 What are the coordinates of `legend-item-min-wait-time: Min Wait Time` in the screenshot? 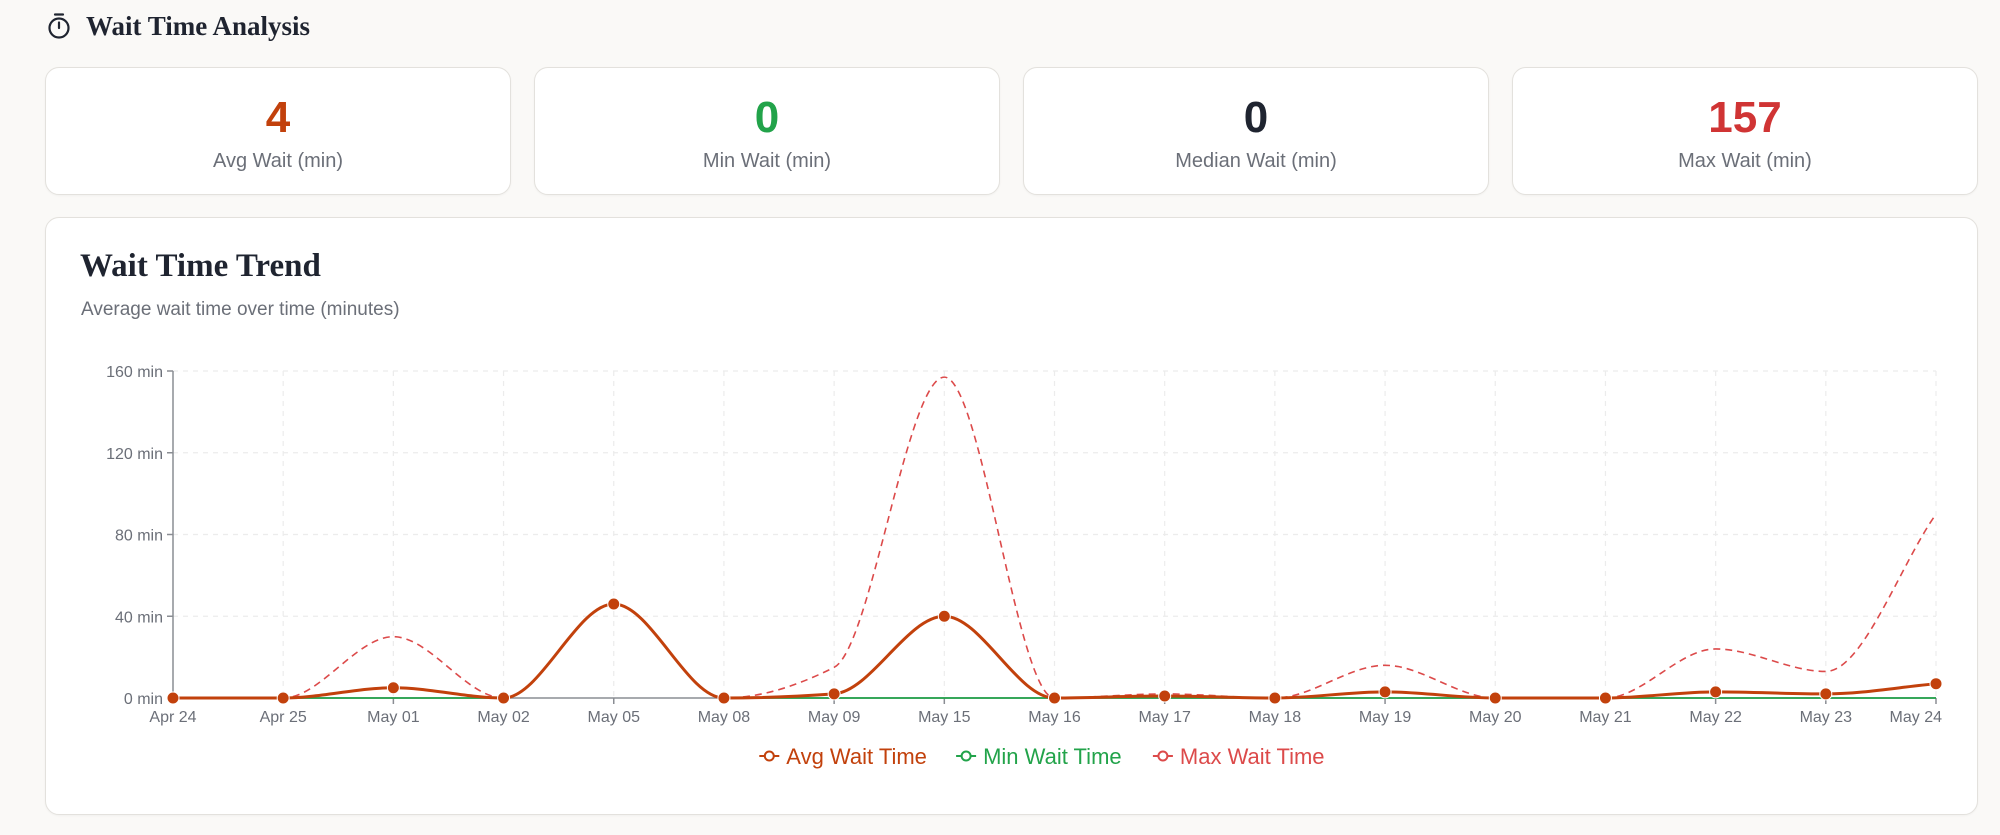 It's located at (1039, 756).